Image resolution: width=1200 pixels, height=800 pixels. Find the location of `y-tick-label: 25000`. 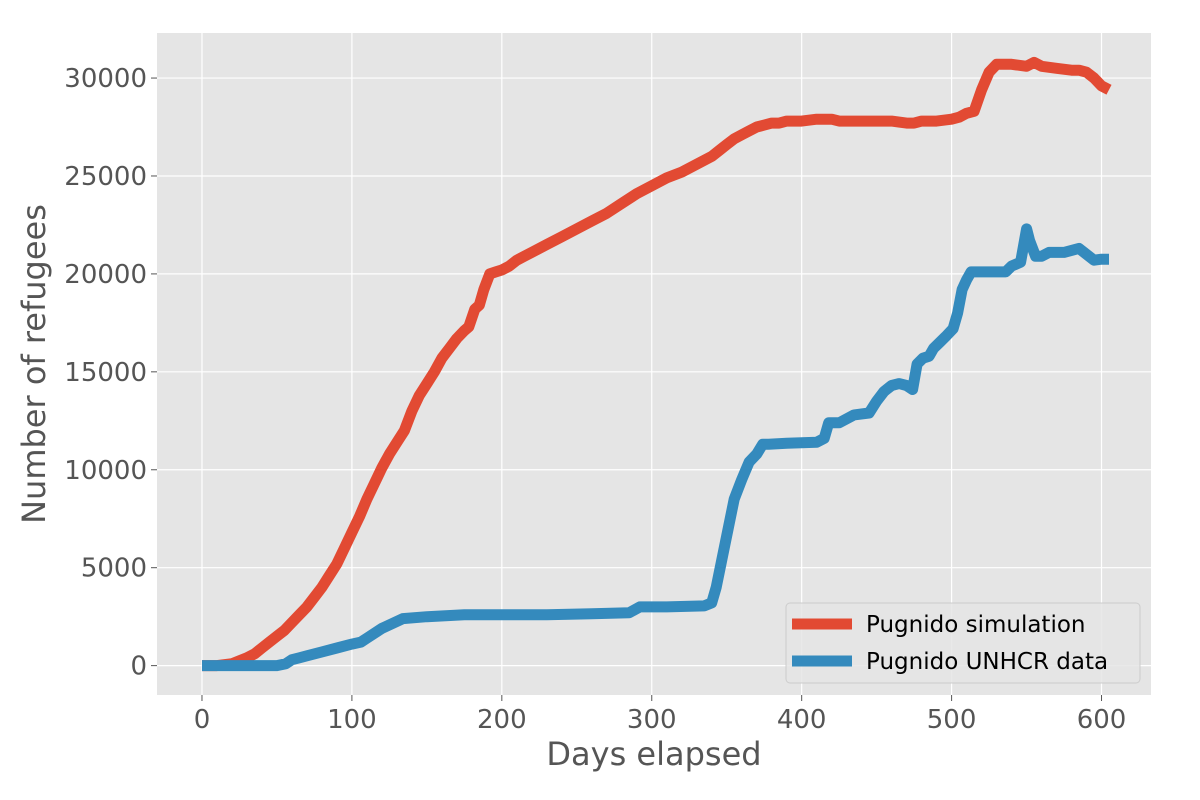

y-tick-label: 25000 is located at coordinates (105, 177).